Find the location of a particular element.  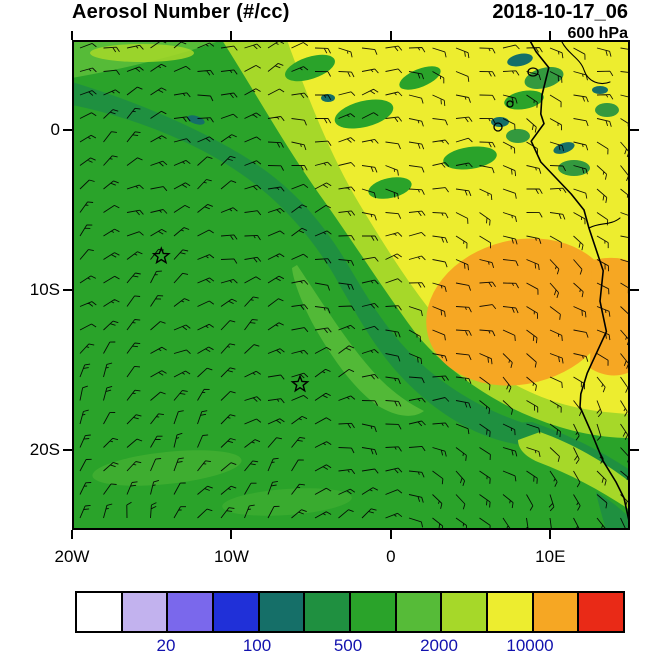

pressure-level-label: 600 hPa is located at coordinates (597, 33).